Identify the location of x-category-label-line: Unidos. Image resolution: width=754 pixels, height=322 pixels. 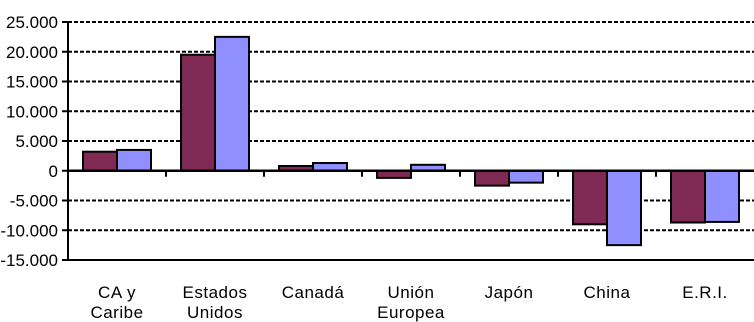
(215, 312).